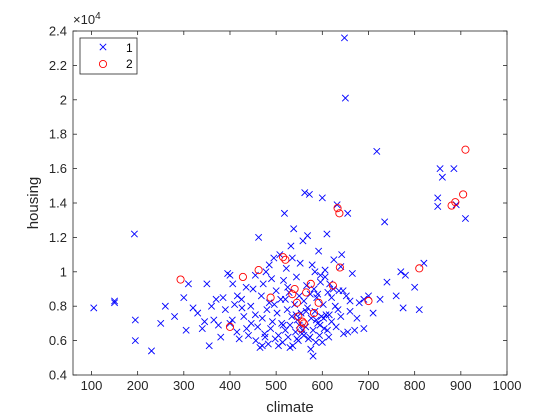 The width and height of the screenshot is (560, 420). What do you see at coordinates (276, 385) in the screenshot?
I see `x-tick-label: 500` at bounding box center [276, 385].